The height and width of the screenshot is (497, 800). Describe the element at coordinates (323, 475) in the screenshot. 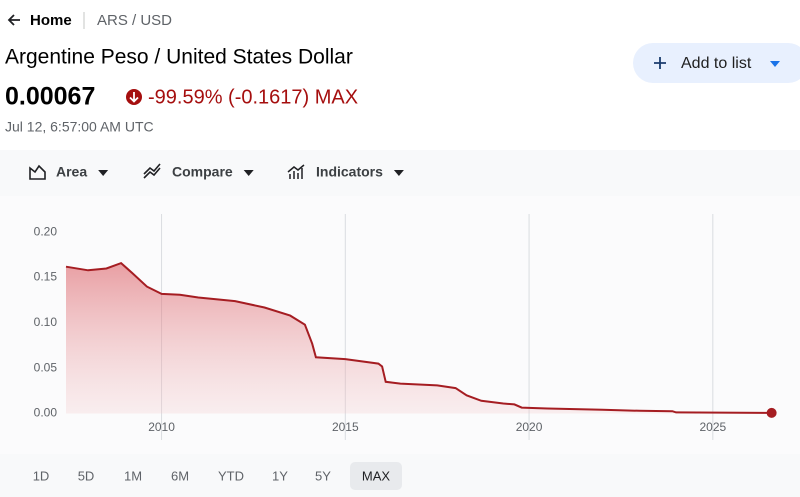

I see `range-button: 5Y` at that location.